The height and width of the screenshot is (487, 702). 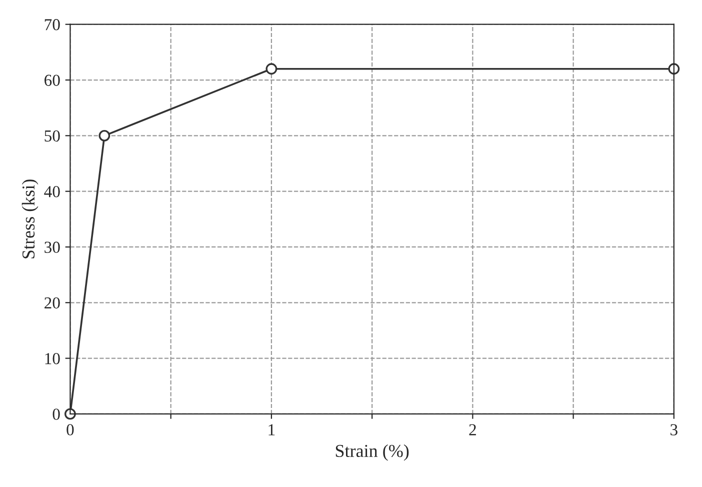 What do you see at coordinates (52, 192) in the screenshot?
I see `y-tick-label: 40` at bounding box center [52, 192].